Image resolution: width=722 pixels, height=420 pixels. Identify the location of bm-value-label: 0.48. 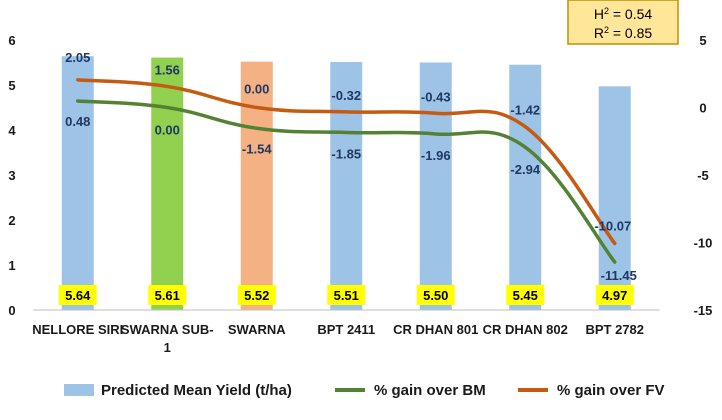
(77, 121).